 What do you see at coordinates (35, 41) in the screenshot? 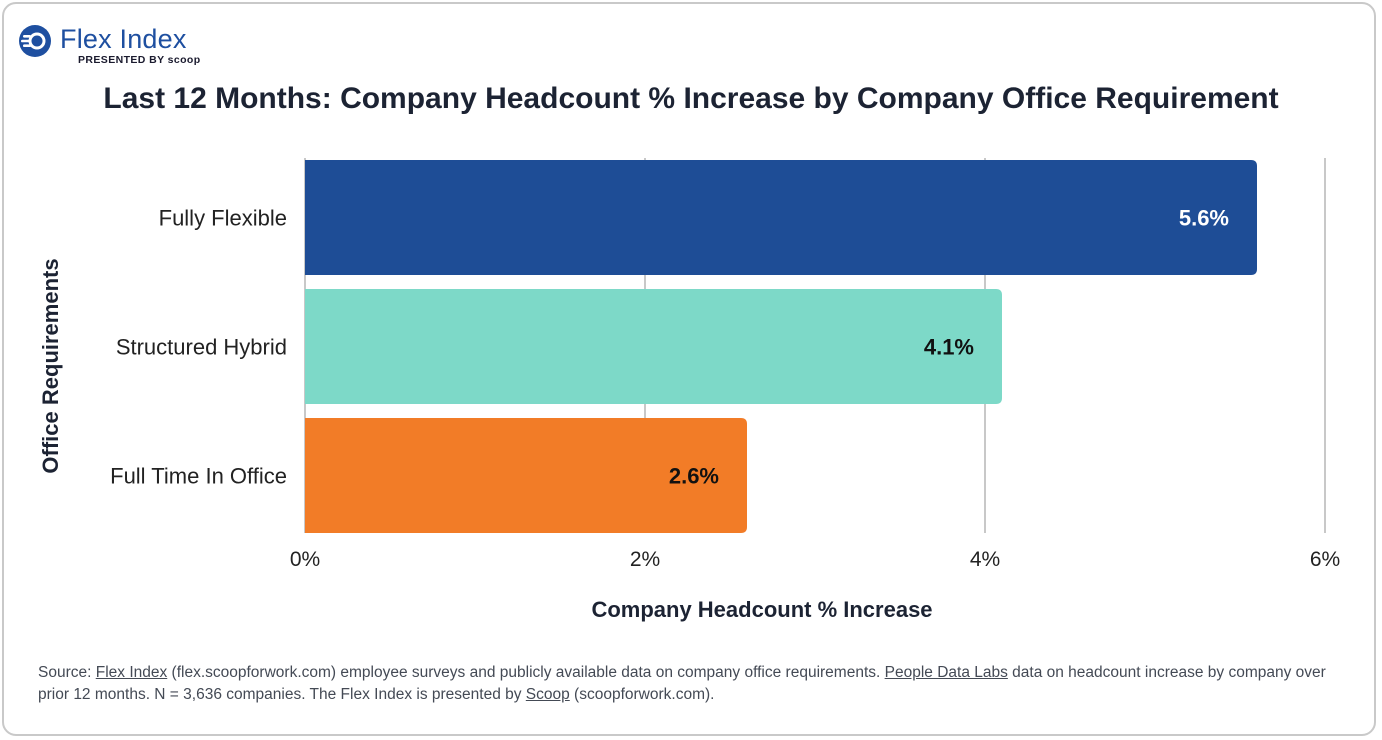
I see `flex-index-logo-icon` at bounding box center [35, 41].